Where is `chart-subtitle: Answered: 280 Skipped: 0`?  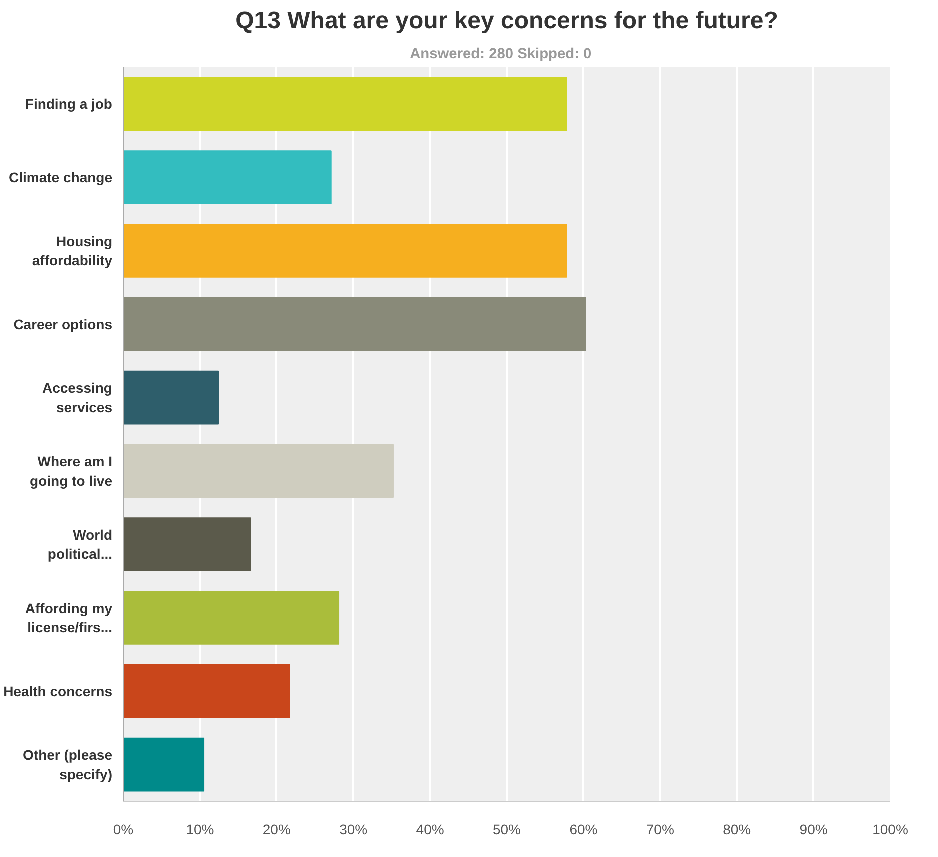 chart-subtitle: Answered: 280 Skipped: 0 is located at coordinates (501, 54).